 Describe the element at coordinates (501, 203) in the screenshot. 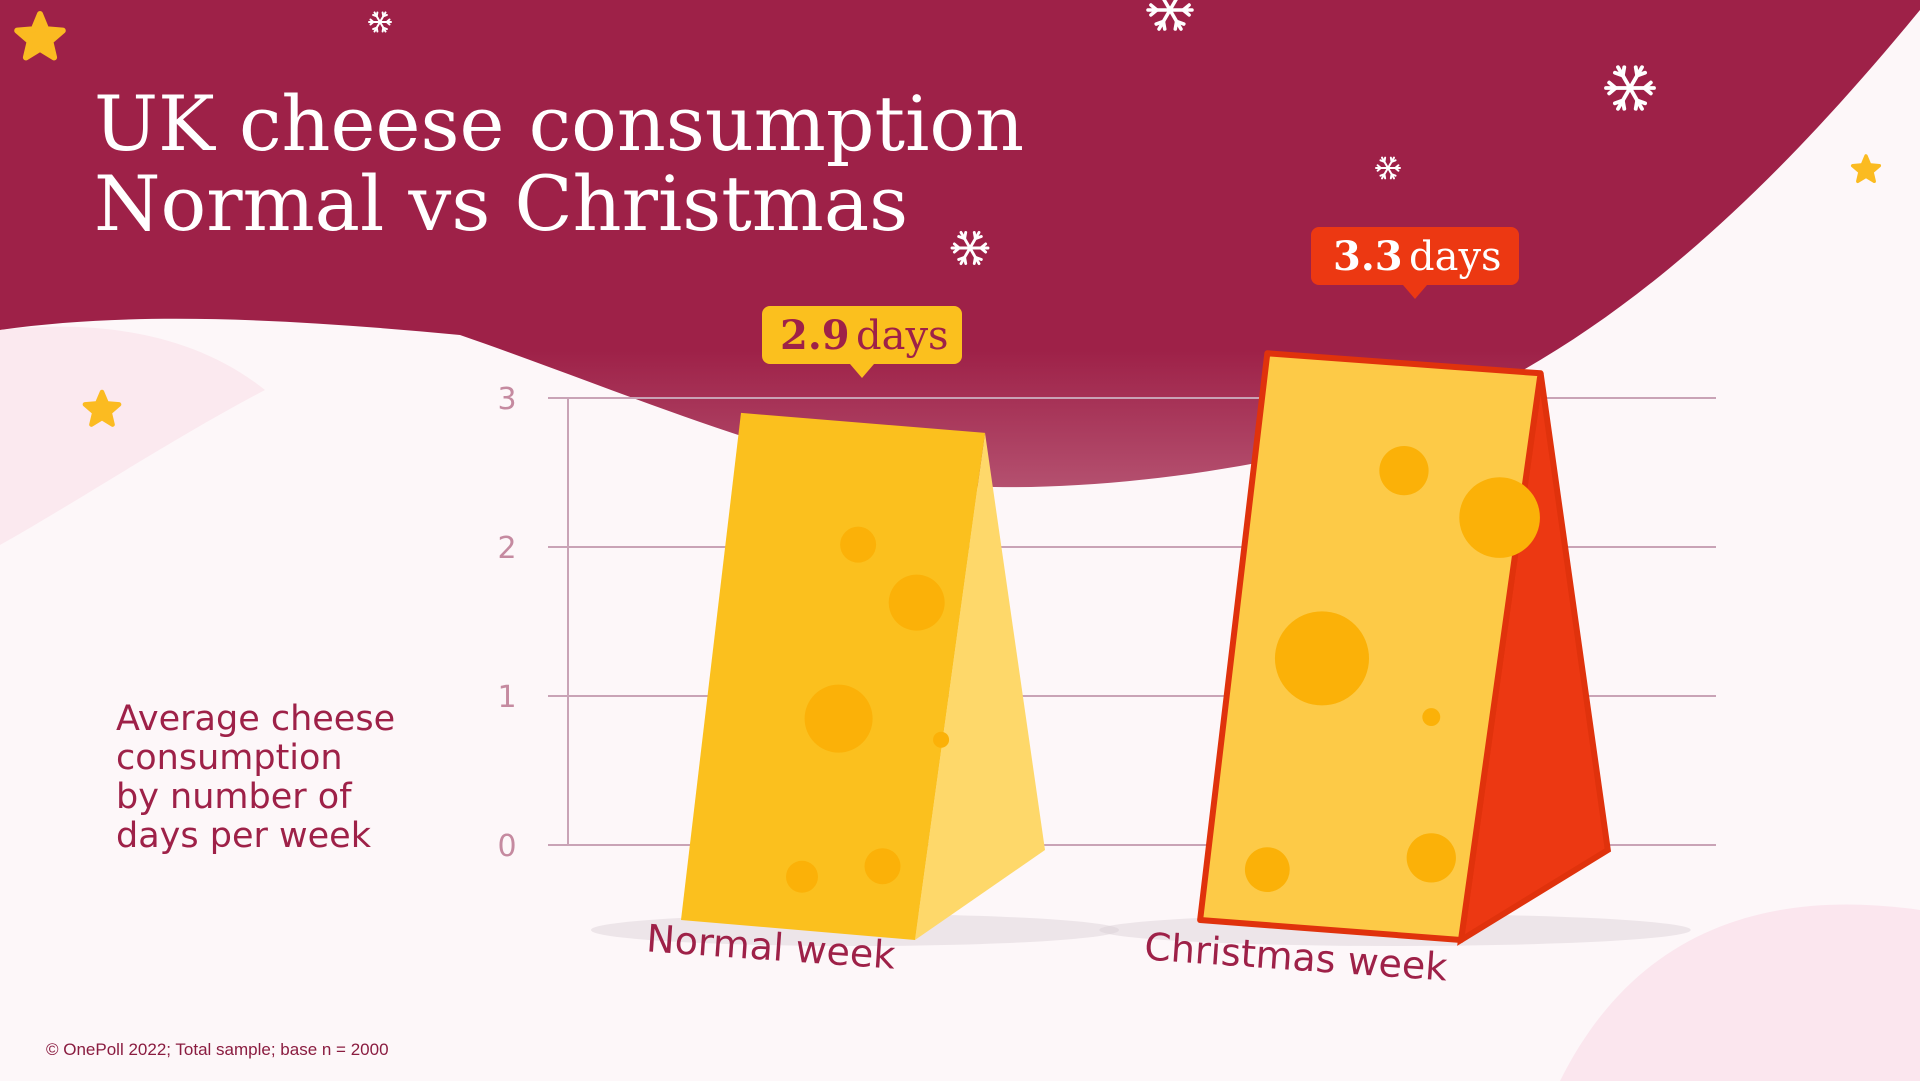

I see `chart-title-line-2: Normal vs Christmas` at that location.